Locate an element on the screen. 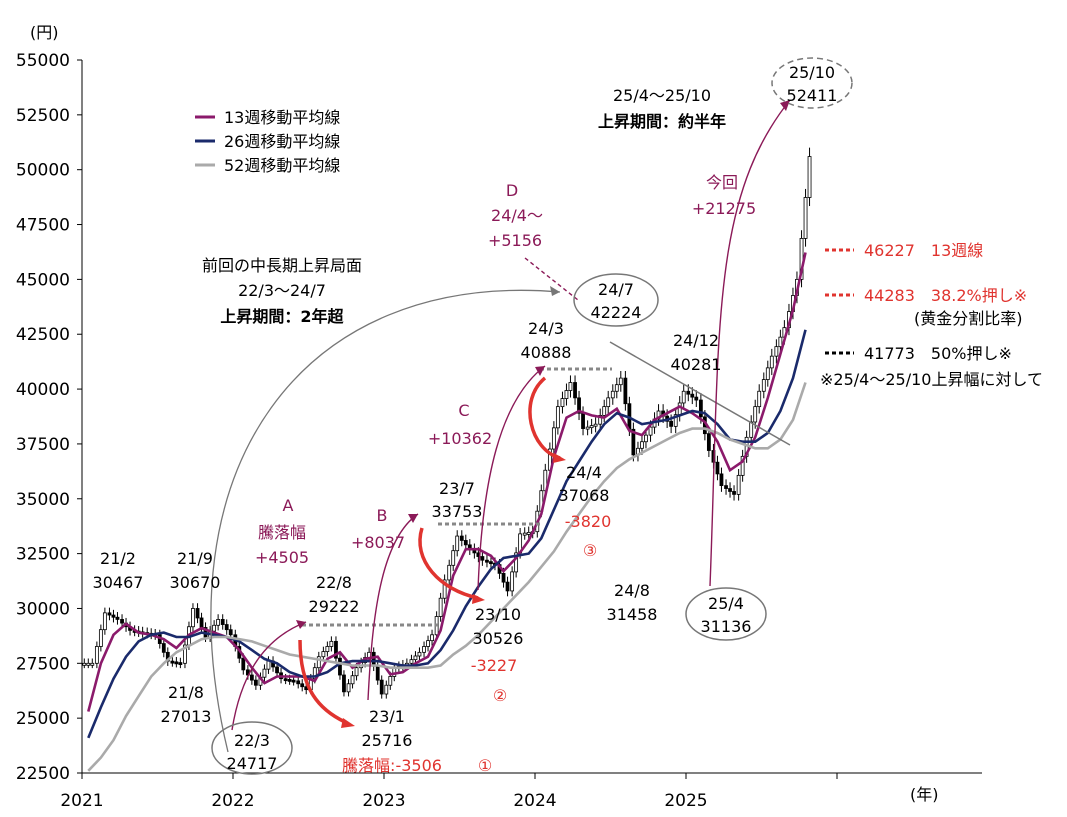  prev-cycle-period: 上昇期間：2年超 is located at coordinates (282, 316).